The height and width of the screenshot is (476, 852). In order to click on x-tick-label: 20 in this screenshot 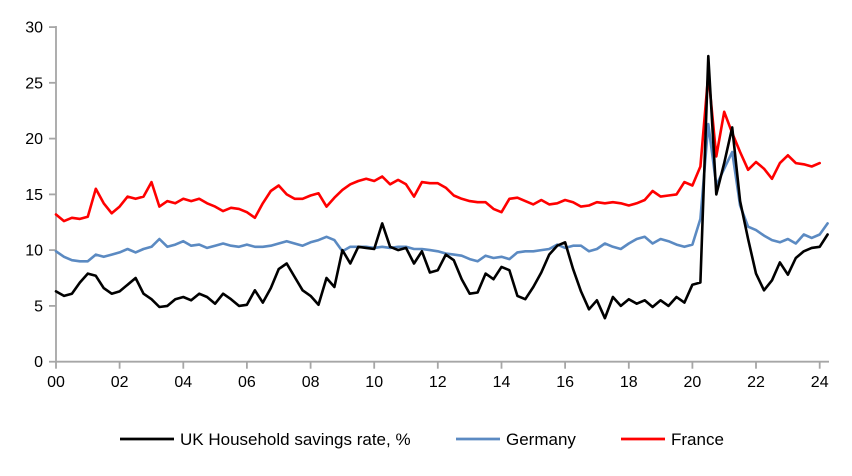, I will do `click(693, 382)`.